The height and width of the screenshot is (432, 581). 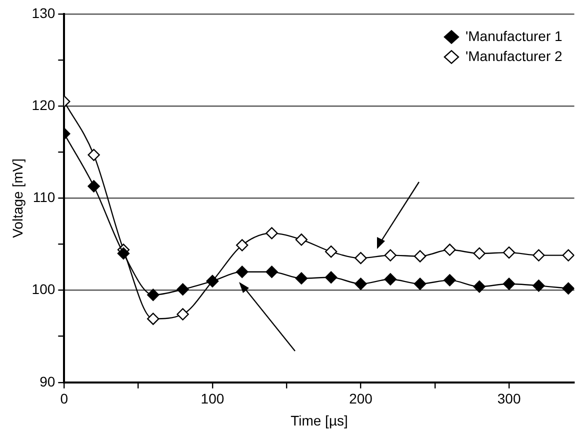 What do you see at coordinates (48, 381) in the screenshot?
I see `y-tick-label: 90` at bounding box center [48, 381].